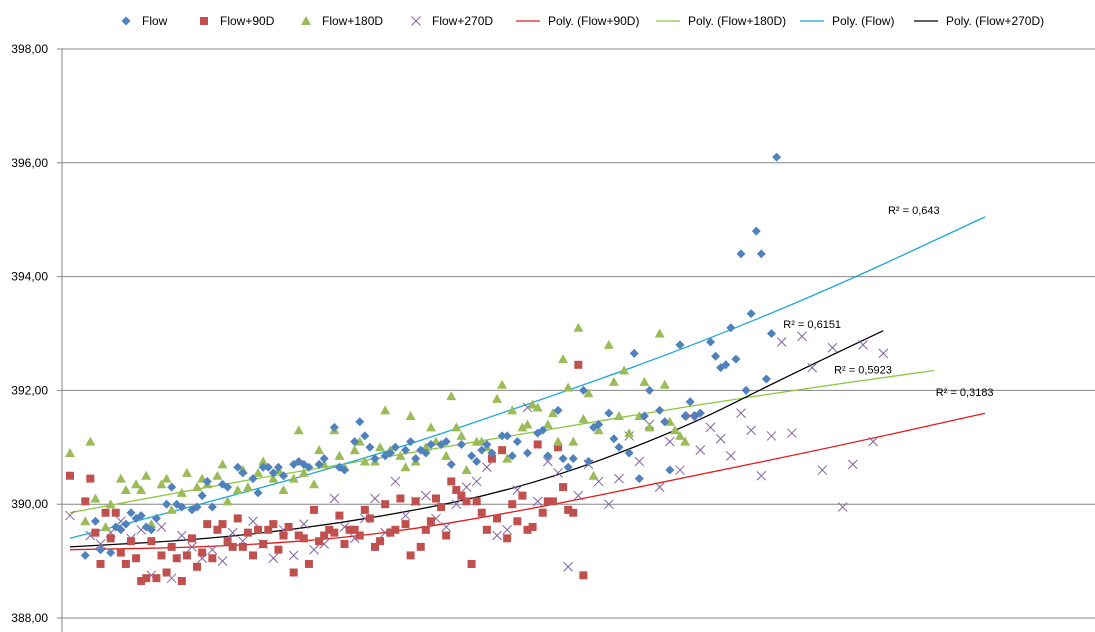 This screenshot has width=1095, height=632. Describe the element at coordinates (863, 21) in the screenshot. I see `legend-label: Poly. (Flow)` at that location.